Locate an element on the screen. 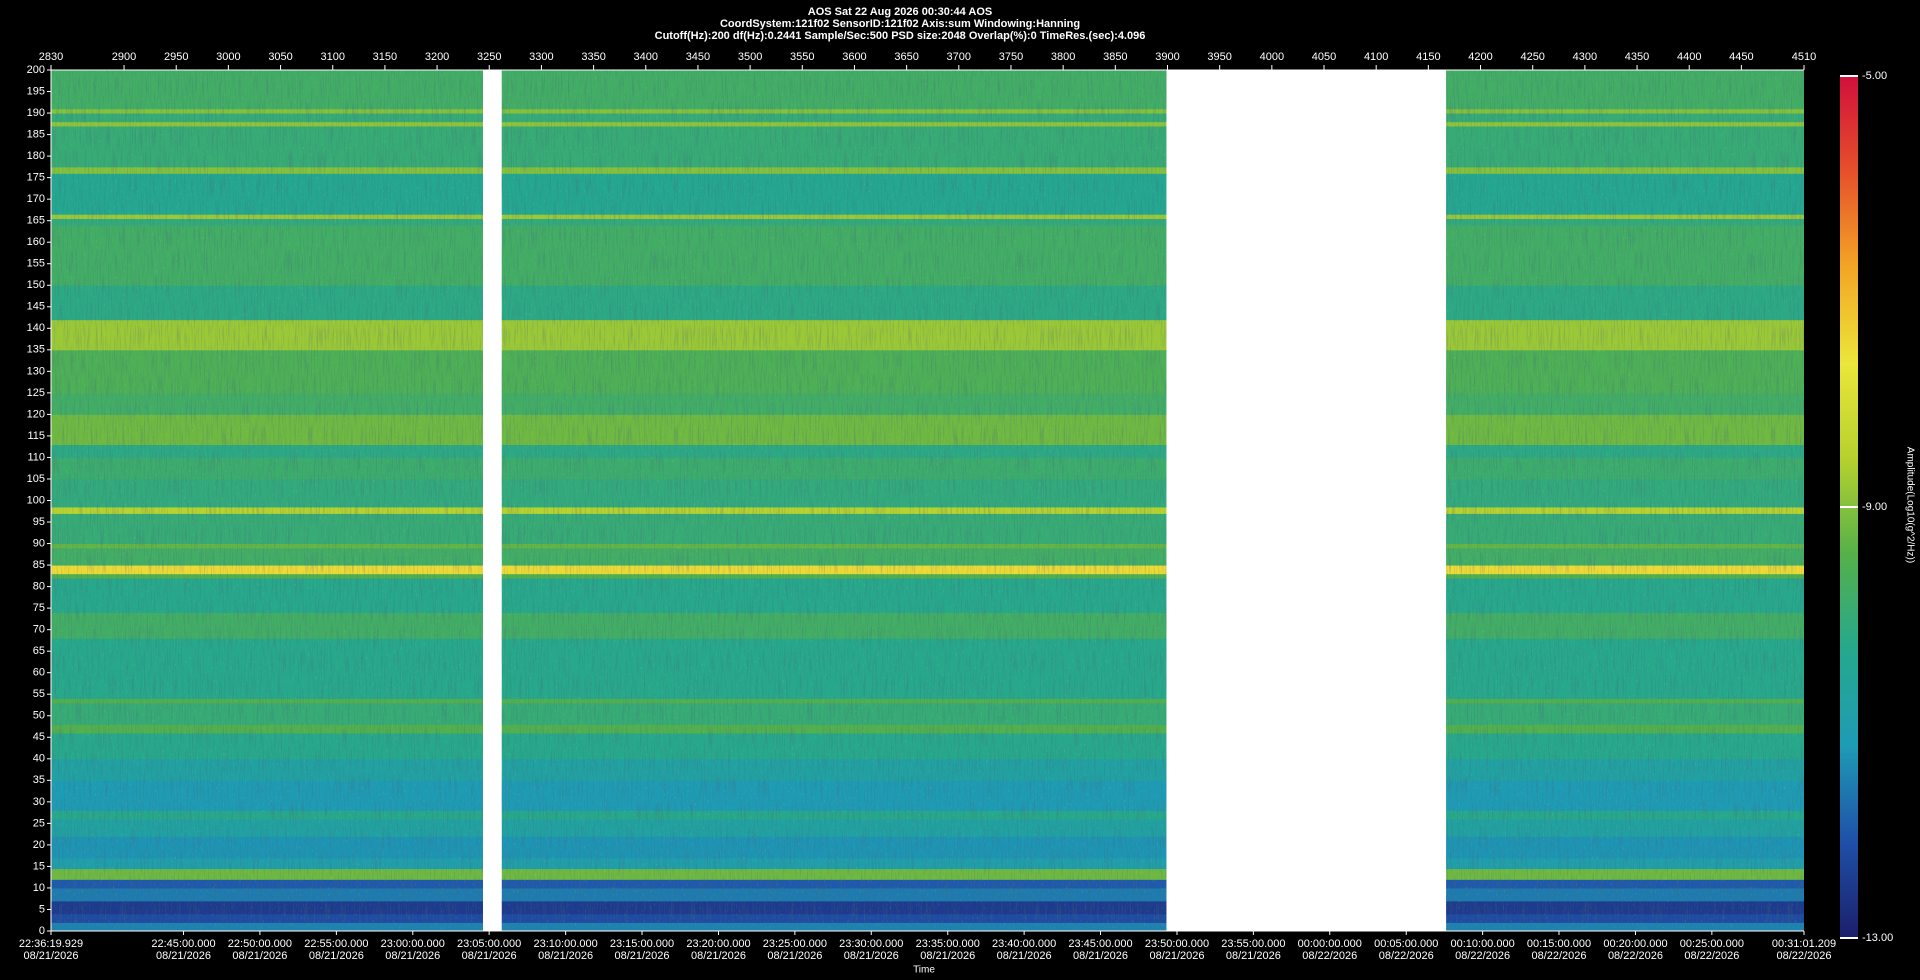 The width and height of the screenshot is (1920, 980). x-tick-label: 2950 is located at coordinates (176, 57).